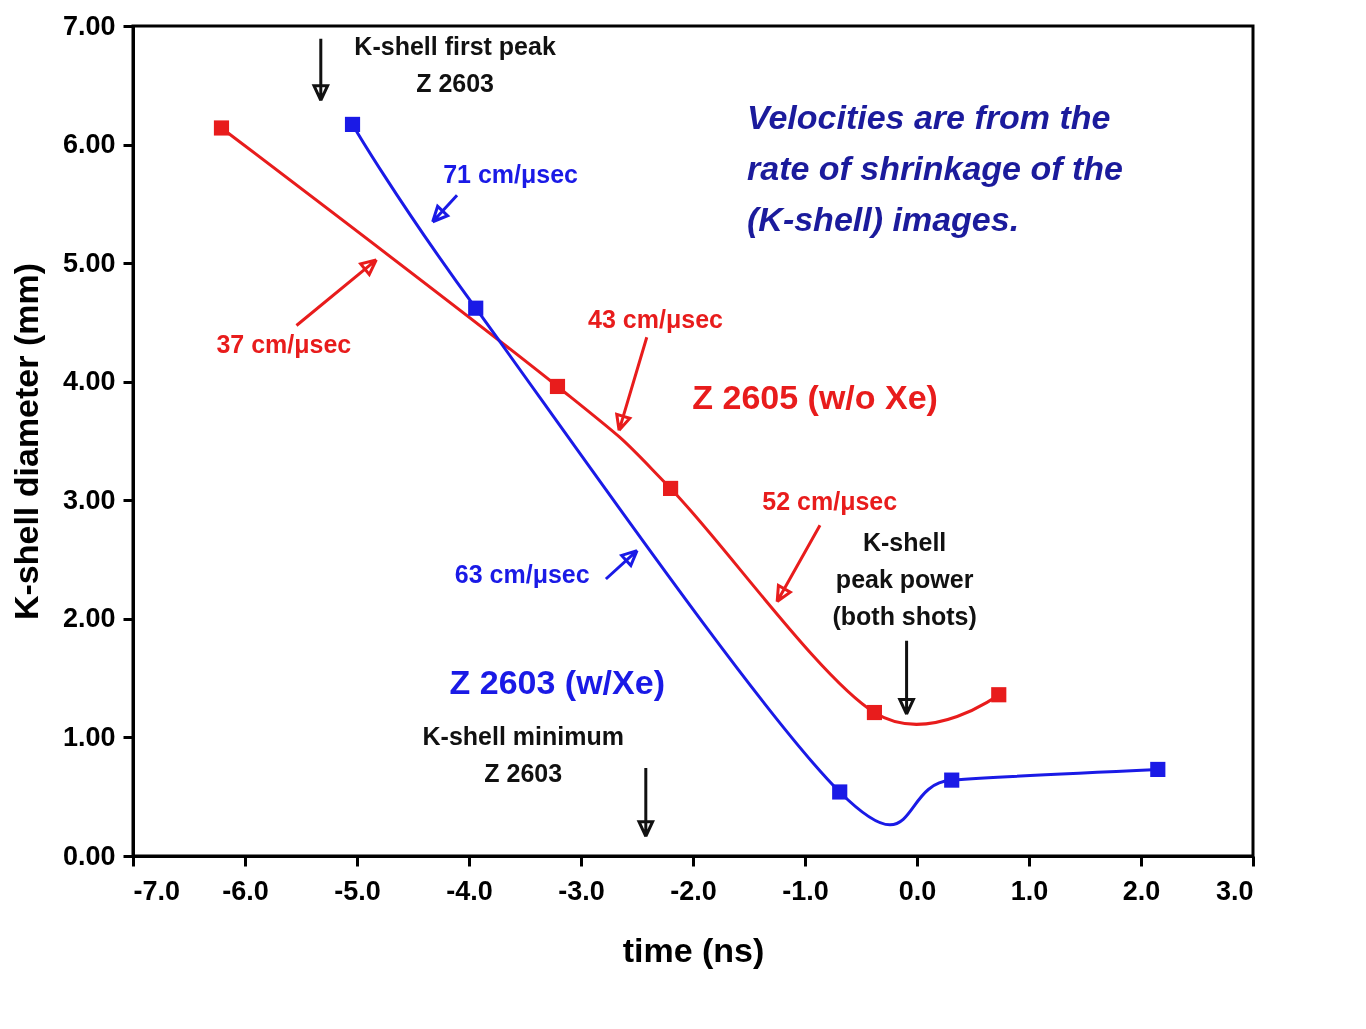 The image size is (1366, 1029). I want to click on x-tick-label: 0.0, so click(917, 890).